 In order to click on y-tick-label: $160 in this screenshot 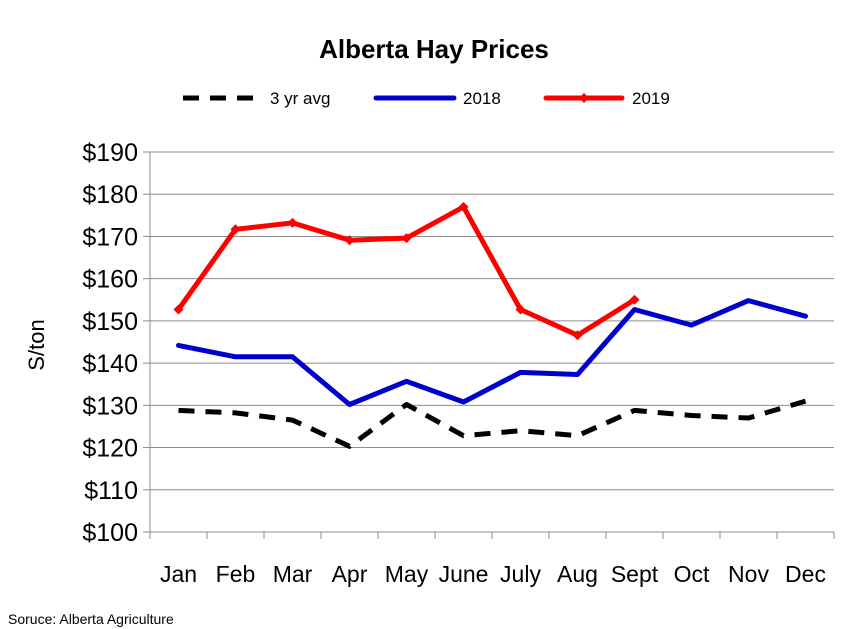, I will do `click(110, 280)`.